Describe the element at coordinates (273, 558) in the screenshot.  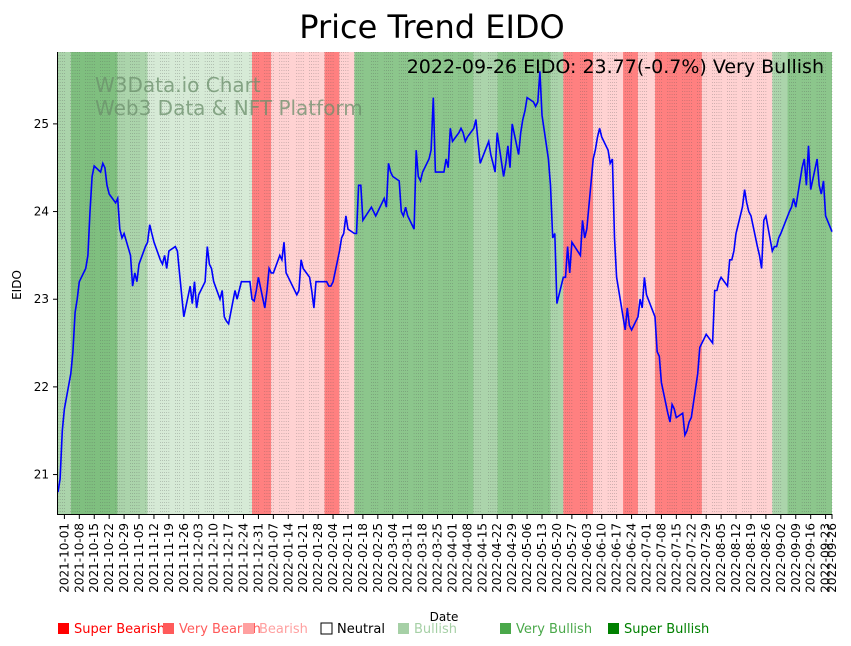
I see `x-tick-label-2022-01-07: 2022-01-07` at that location.